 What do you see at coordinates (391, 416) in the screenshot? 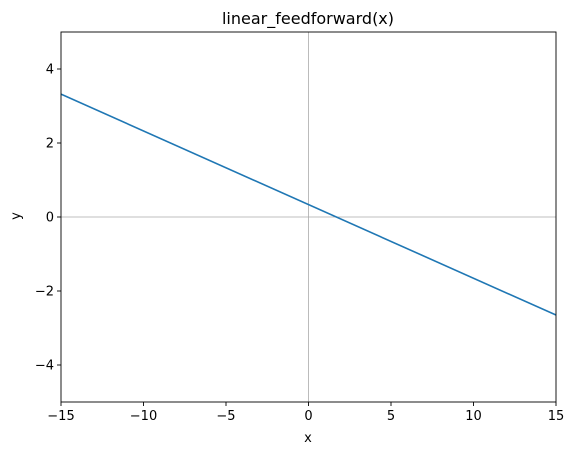
I see `x-tick-label: 5` at bounding box center [391, 416].